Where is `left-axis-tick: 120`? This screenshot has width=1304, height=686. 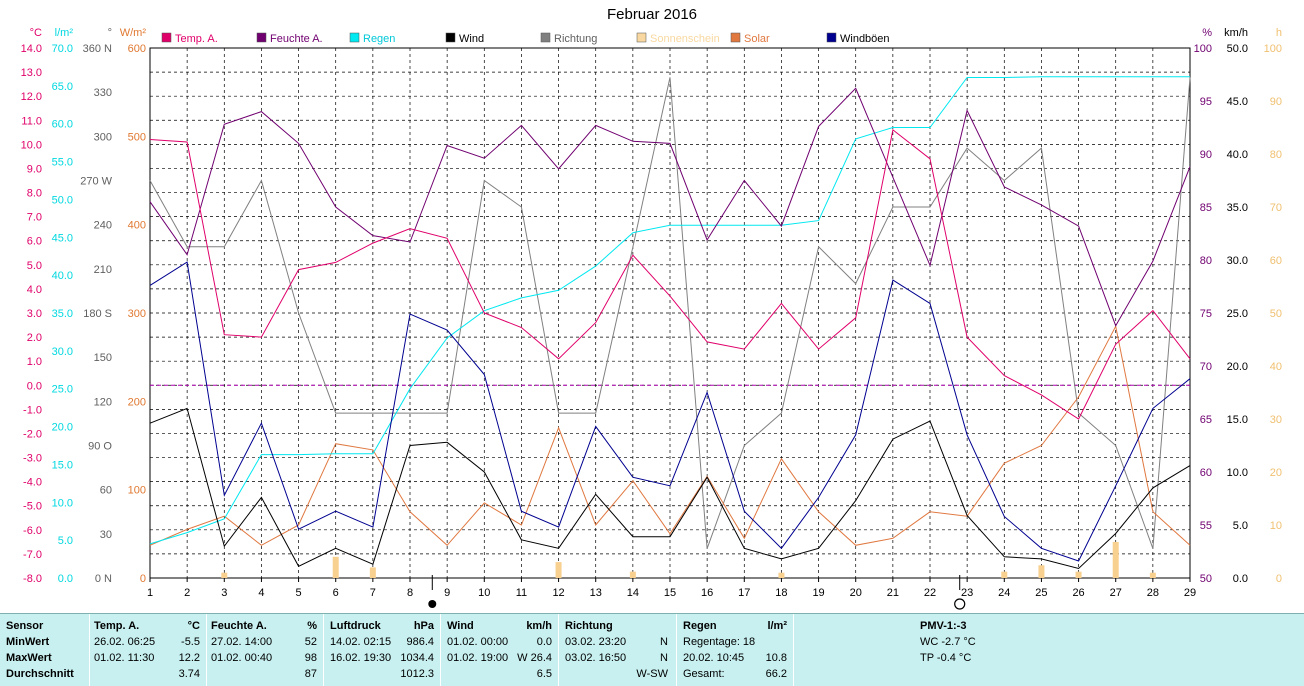 left-axis-tick: 120 is located at coordinates (103, 402).